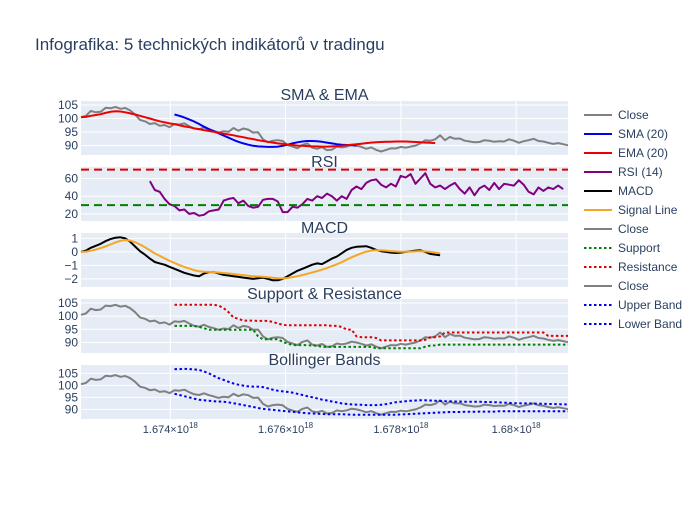 Image resolution: width=700 pixels, height=505 pixels. I want to click on subplot-title: RSI, so click(324, 162).